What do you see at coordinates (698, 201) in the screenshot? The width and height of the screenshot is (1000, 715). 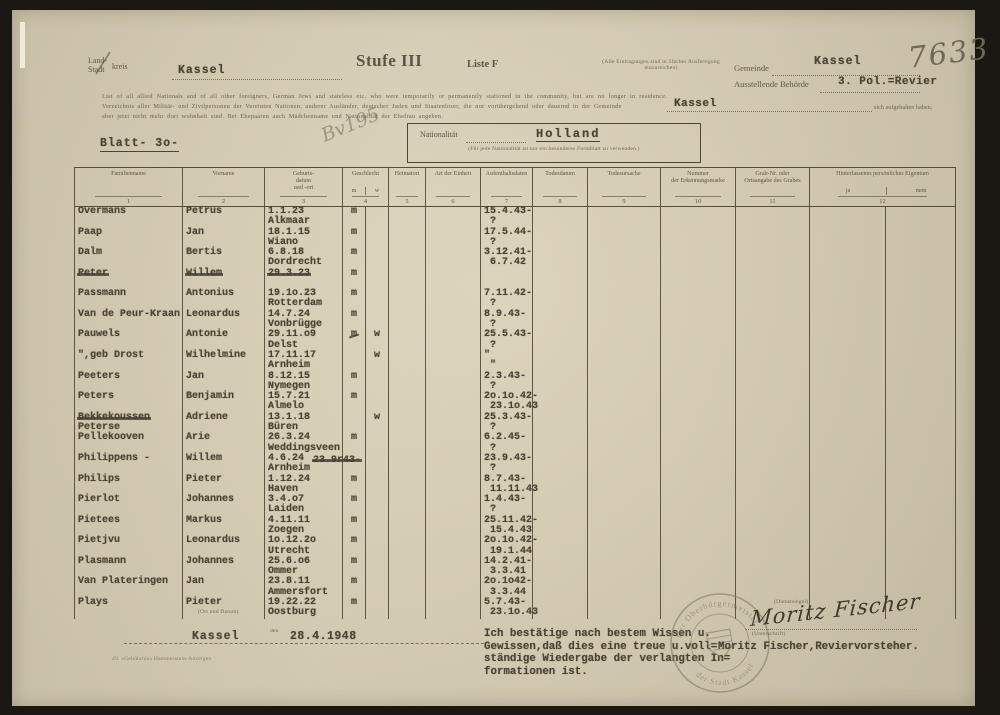 I see `col-num: 10` at bounding box center [698, 201].